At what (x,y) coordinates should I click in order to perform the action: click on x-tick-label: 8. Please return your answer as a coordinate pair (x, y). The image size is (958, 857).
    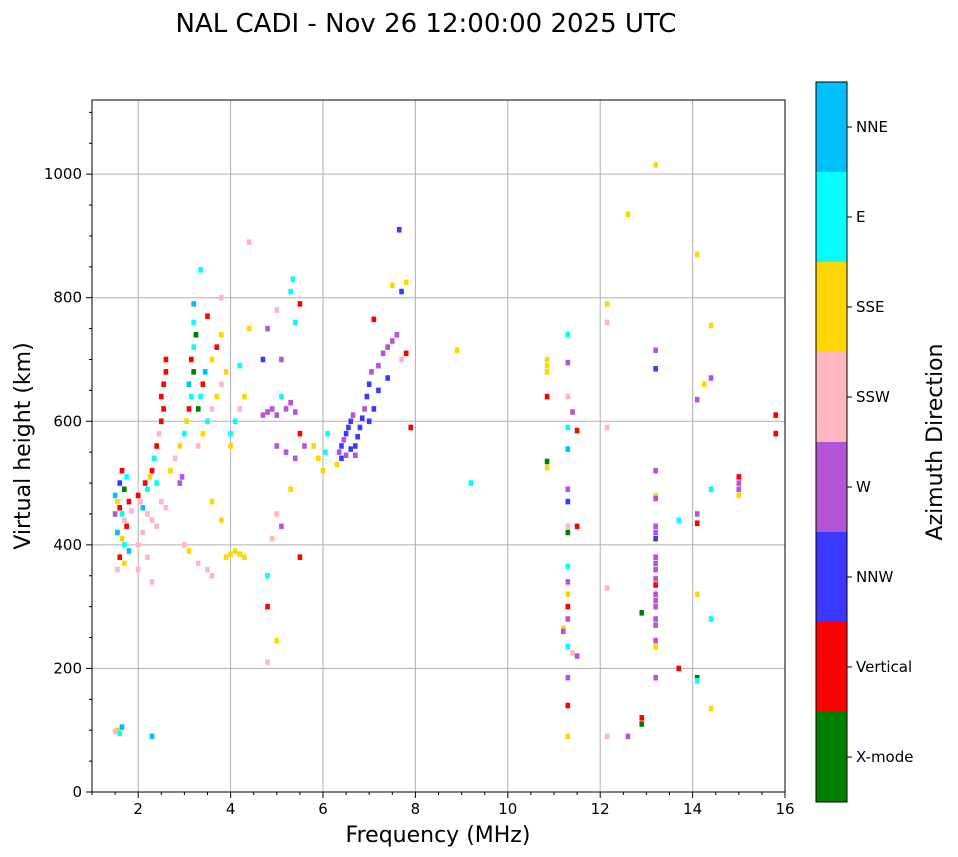
    Looking at the image, I should click on (416, 809).